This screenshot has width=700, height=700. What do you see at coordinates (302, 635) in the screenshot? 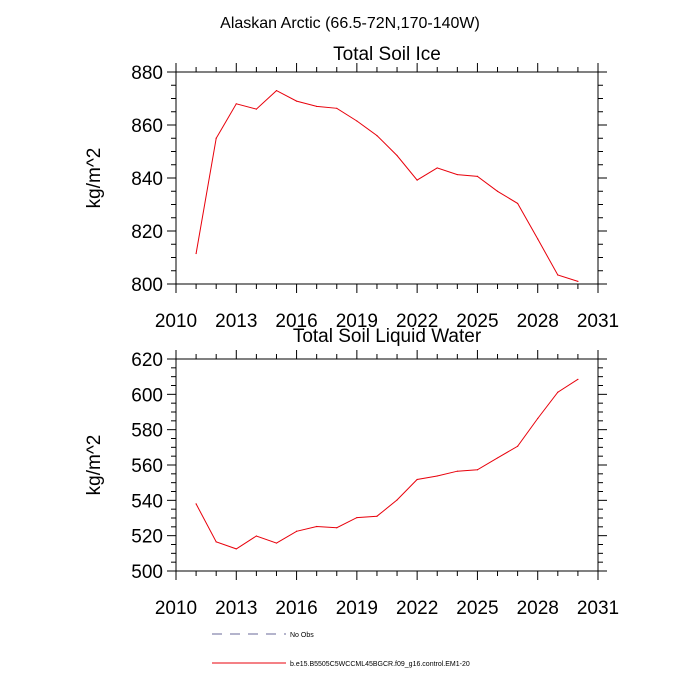
I see `legend-label-no-obs: No Obs` at bounding box center [302, 635].